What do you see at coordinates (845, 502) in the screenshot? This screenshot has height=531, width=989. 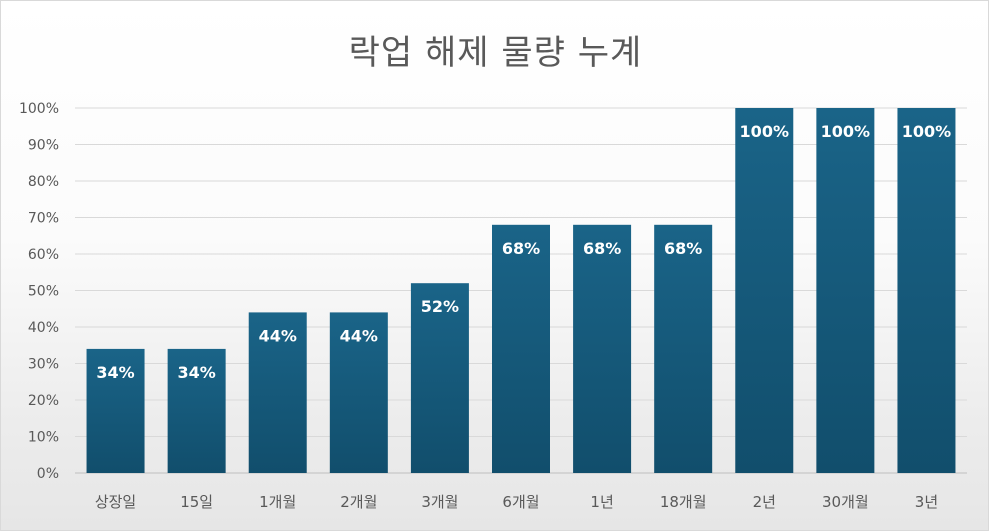 I see `x-tick-label: 30개월` at bounding box center [845, 502].